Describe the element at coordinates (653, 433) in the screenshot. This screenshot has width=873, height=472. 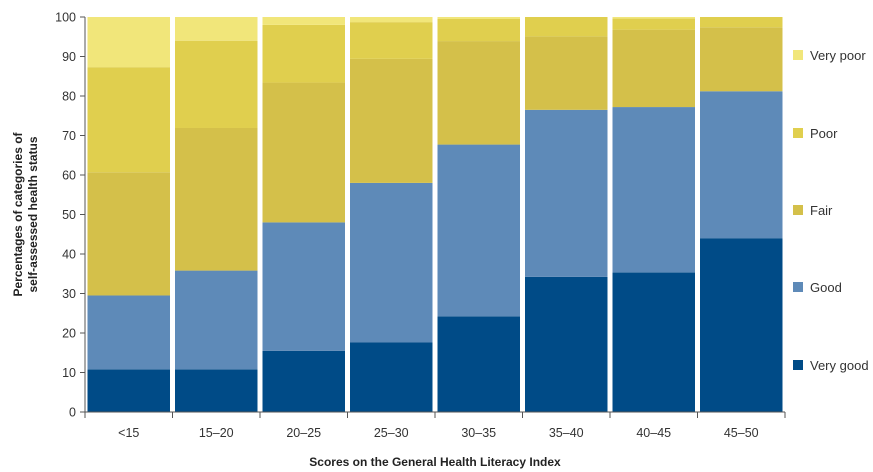
I see `x-tick-label-6: 40–45` at that location.